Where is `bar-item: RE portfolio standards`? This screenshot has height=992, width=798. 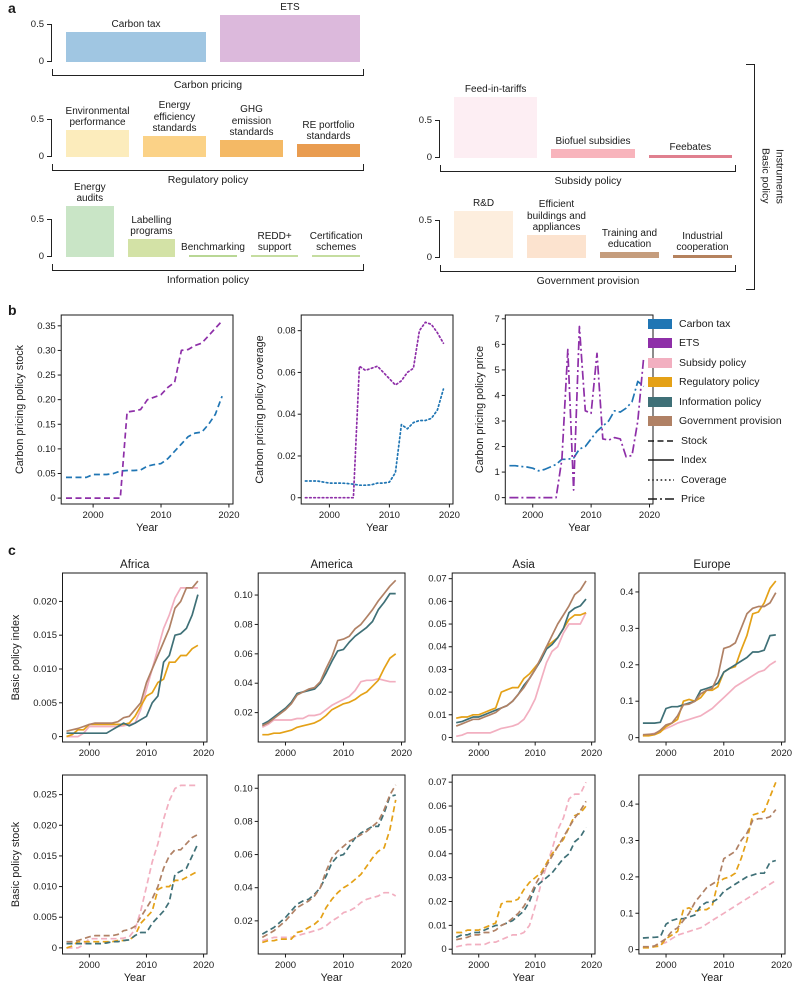
bar-item: RE portfolio standards is located at coordinates (328, 138).